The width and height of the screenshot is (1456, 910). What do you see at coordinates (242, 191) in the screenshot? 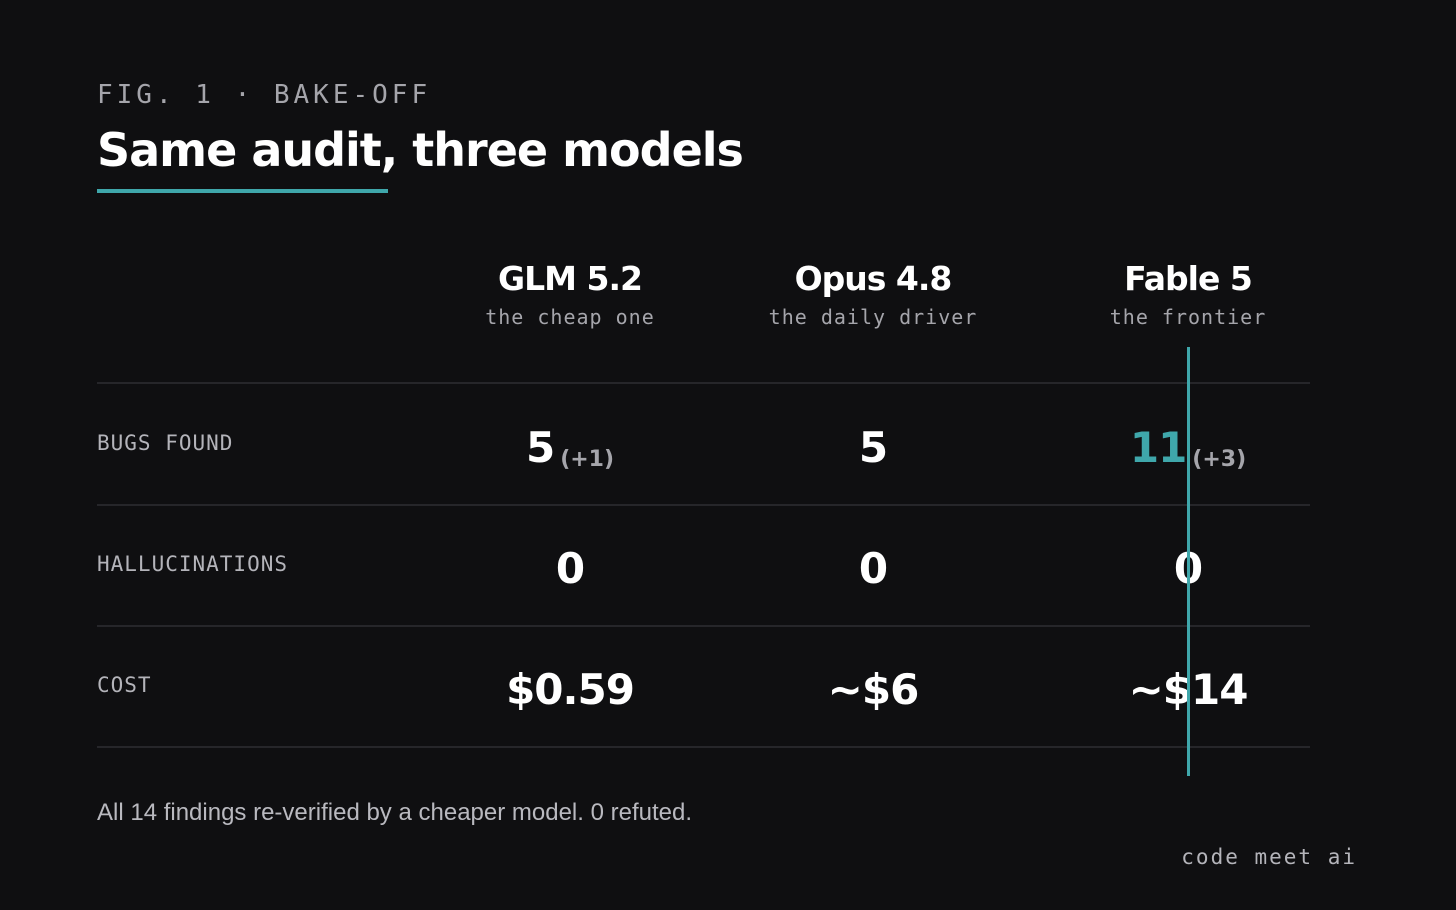
I see `title-underline` at bounding box center [242, 191].